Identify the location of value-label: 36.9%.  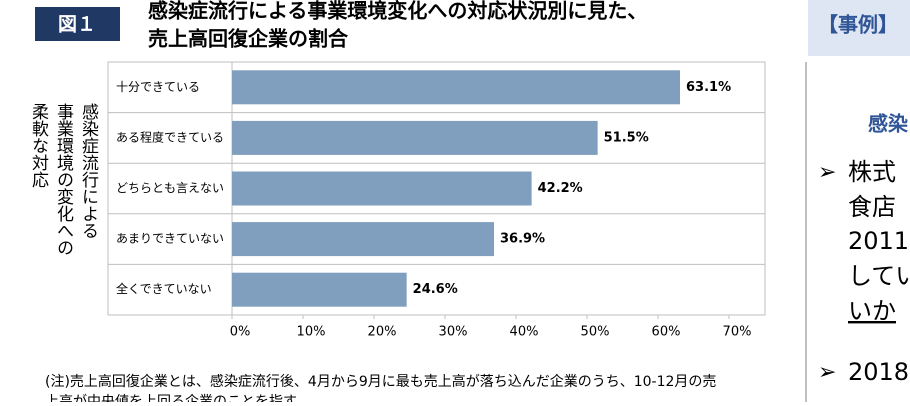
(522, 239).